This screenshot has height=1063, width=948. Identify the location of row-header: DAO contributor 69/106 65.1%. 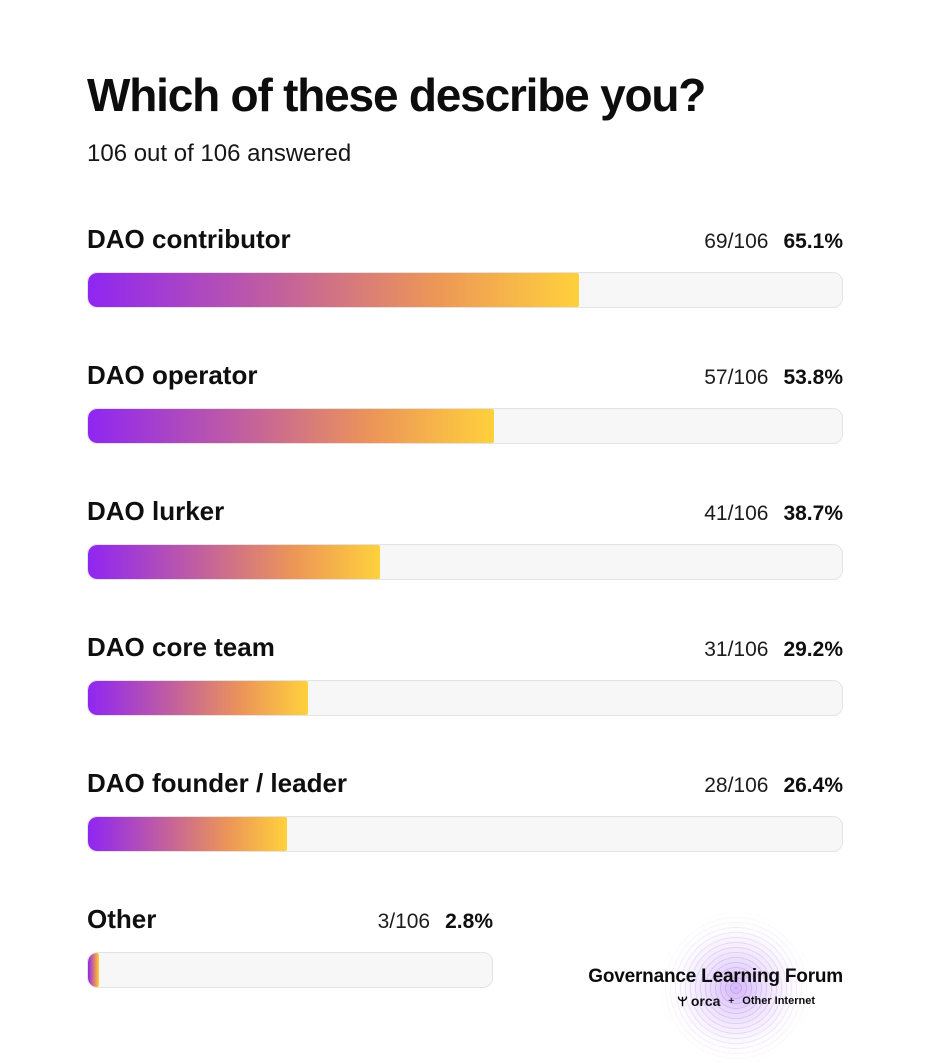
(465, 239).